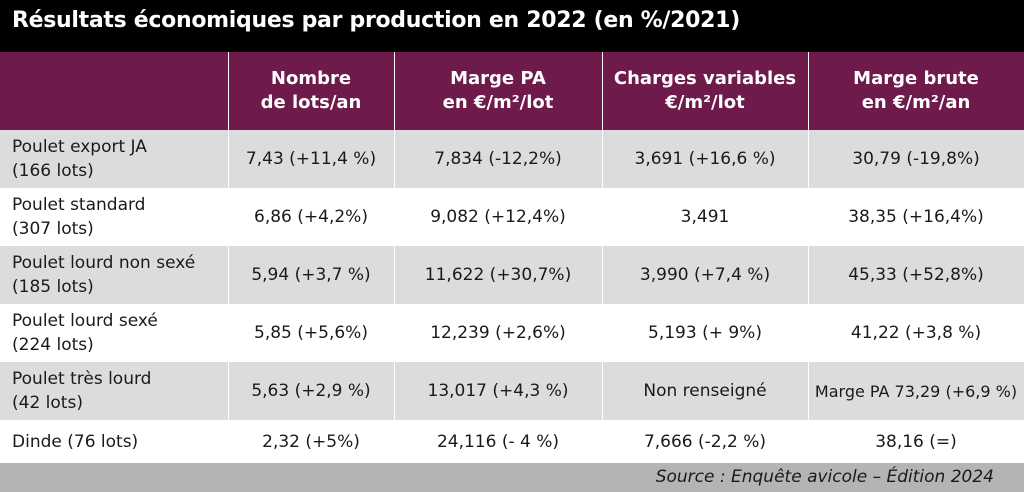 This screenshot has height=492, width=1024. What do you see at coordinates (311, 441) in the screenshot?
I see `cell-nombre-lots: 2,32 (+5%)` at bounding box center [311, 441].